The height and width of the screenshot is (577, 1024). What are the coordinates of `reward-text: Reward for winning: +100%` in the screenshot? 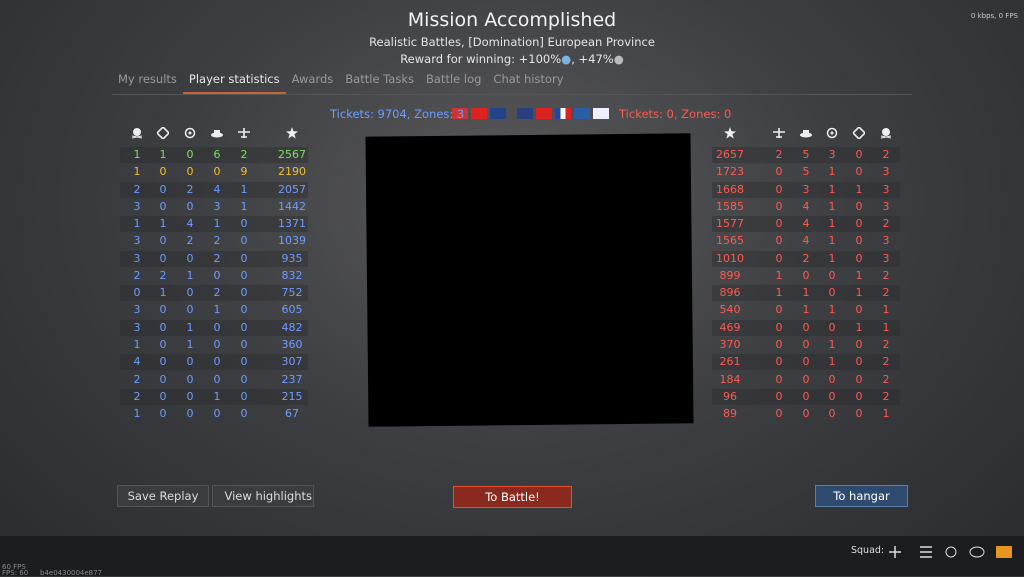 It's located at (481, 59).